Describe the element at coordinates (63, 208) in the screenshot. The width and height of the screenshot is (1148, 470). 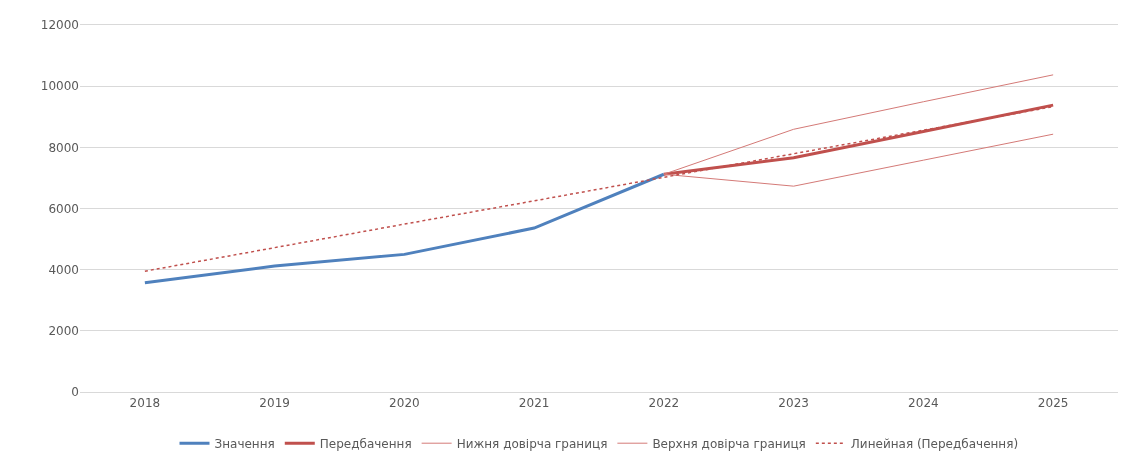
I see `y-tick-label: 6000` at that location.